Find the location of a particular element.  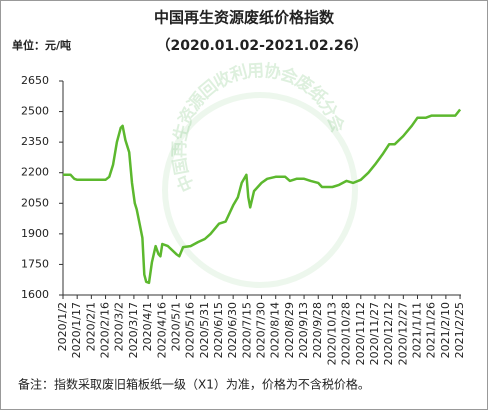

x-tick-label: 2020/11/27 is located at coordinates (374, 333).